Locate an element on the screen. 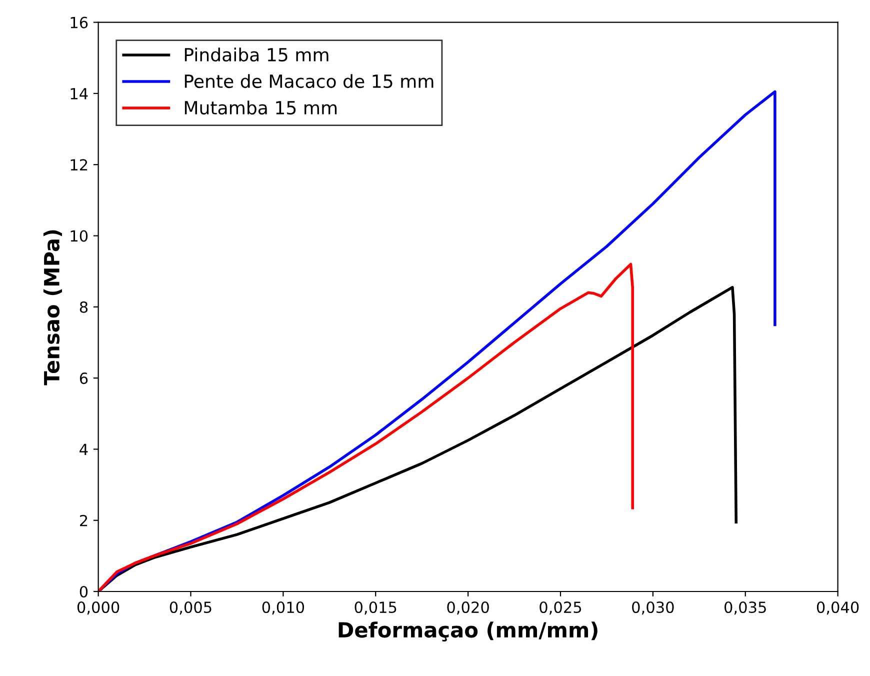 This screenshot has width=870, height=676. x-tick-label: 0,020 is located at coordinates (468, 608).